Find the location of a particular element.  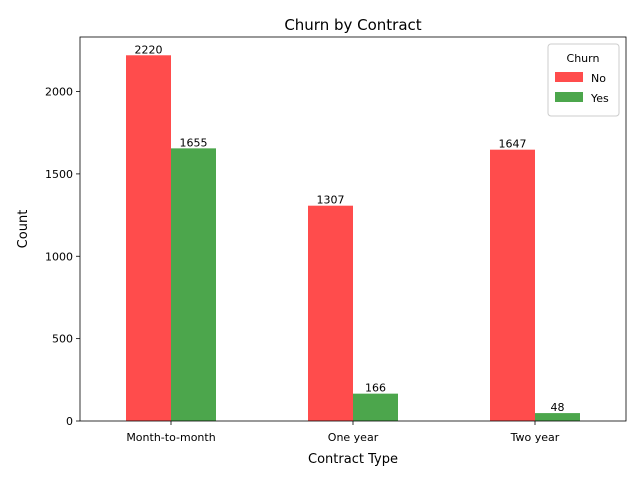

y-tick-label: 1500 is located at coordinates (59, 174).